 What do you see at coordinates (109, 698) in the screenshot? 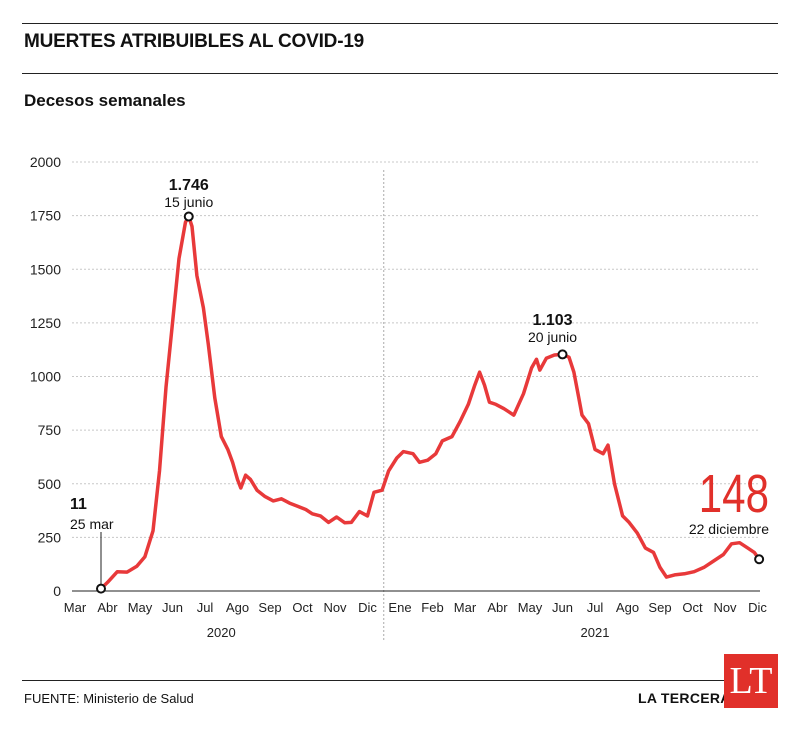
I see `source-note: FUENTE: Ministerio de Salud` at bounding box center [109, 698].